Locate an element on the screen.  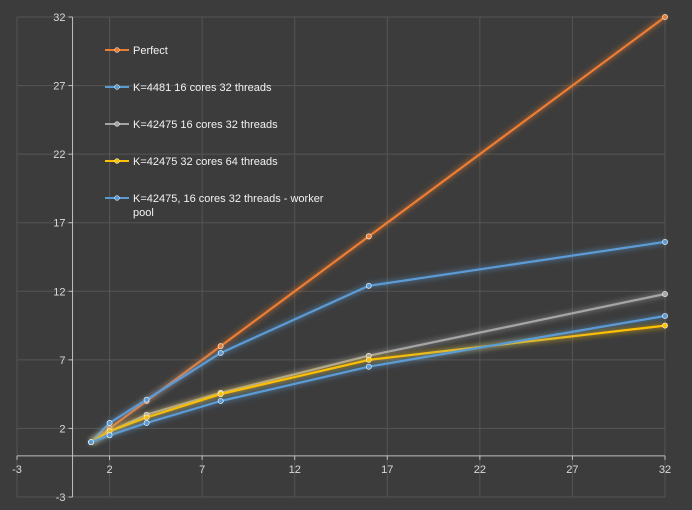
legend-item-3: K=42475 16 cores 32 threads is located at coordinates (191, 125).